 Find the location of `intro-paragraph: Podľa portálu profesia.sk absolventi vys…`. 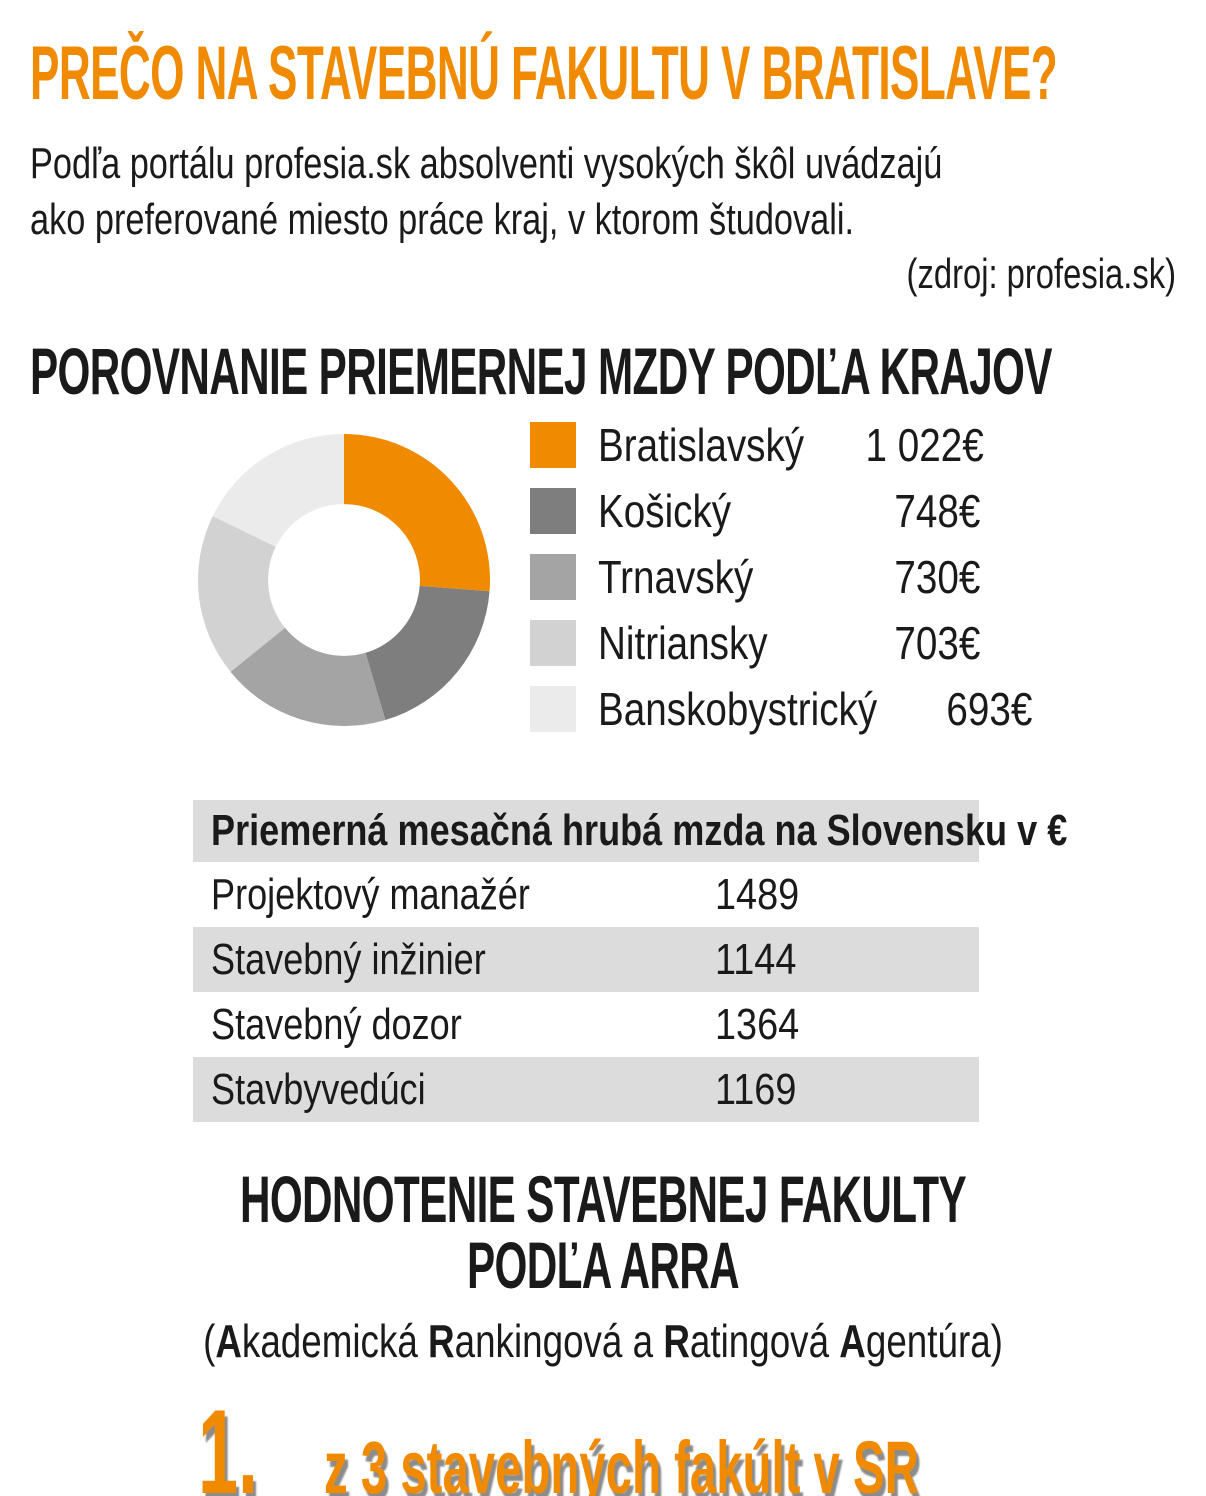

intro-paragraph: Podľa portálu profesia.sk absolventi vys… is located at coordinates (603, 192).